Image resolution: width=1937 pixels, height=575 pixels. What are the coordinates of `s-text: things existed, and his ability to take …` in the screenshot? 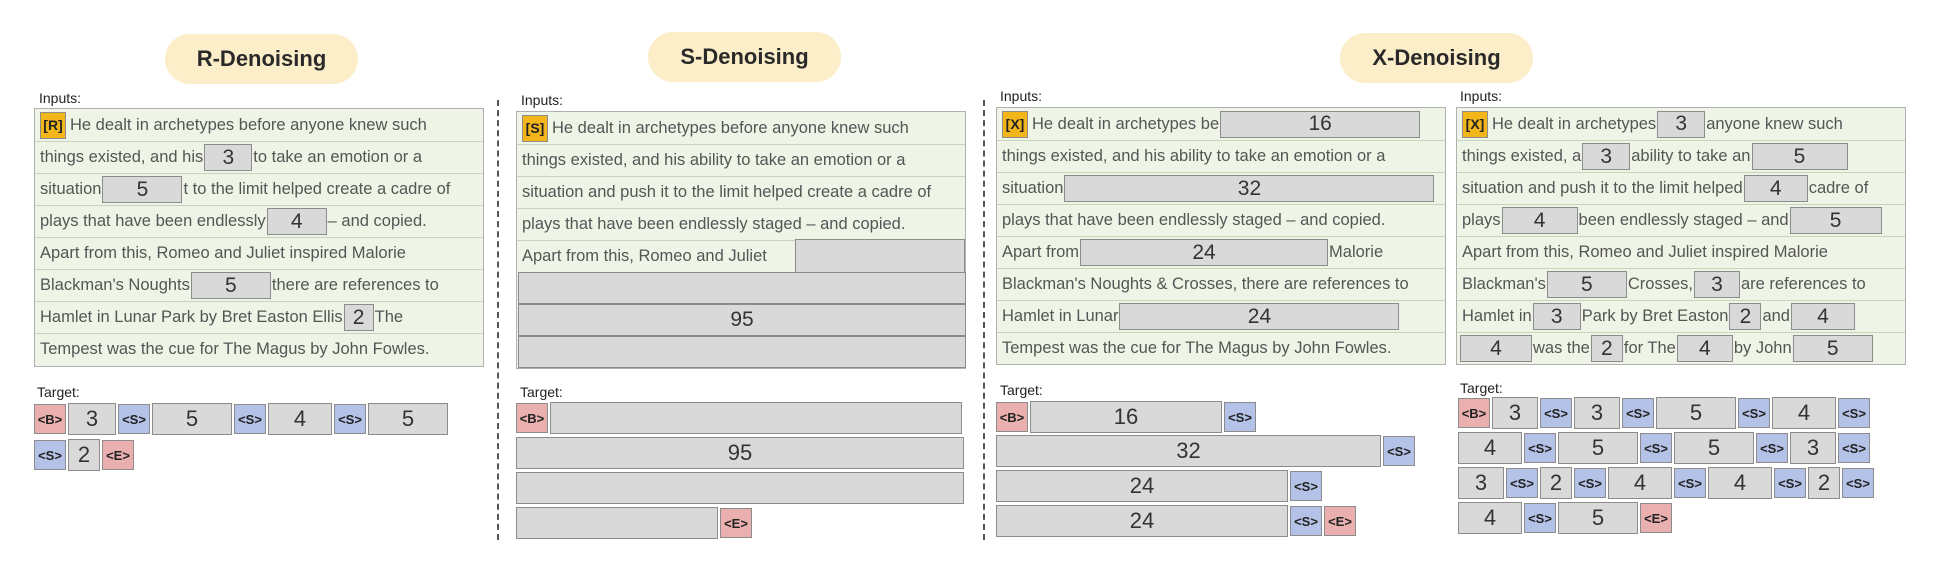 It's located at (714, 160).